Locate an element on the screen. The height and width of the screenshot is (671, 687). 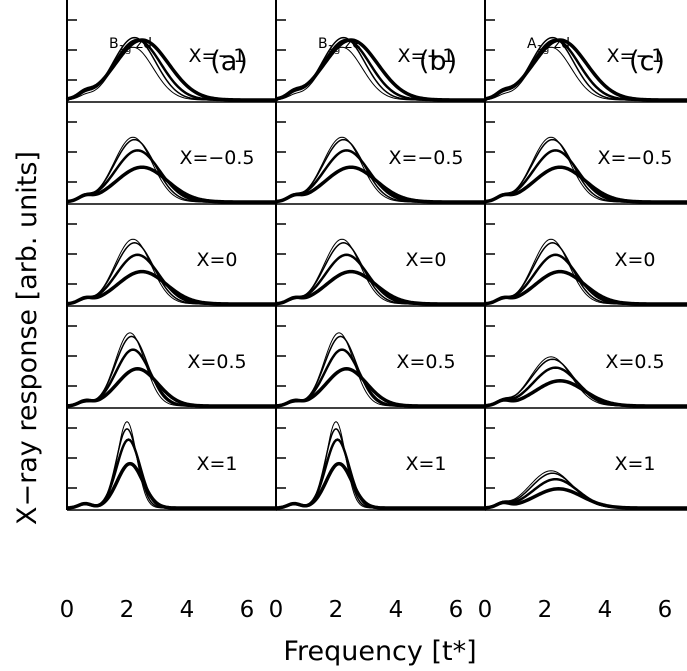
panel-letter: (c) is located at coordinates (647, 61).